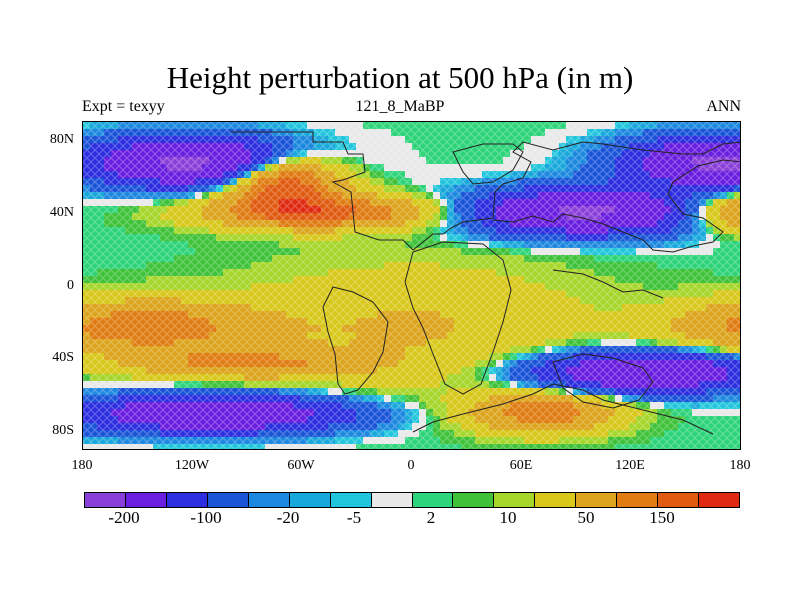 The height and width of the screenshot is (600, 800). What do you see at coordinates (521, 465) in the screenshot?
I see `lon-label-60e: 60E` at bounding box center [521, 465].